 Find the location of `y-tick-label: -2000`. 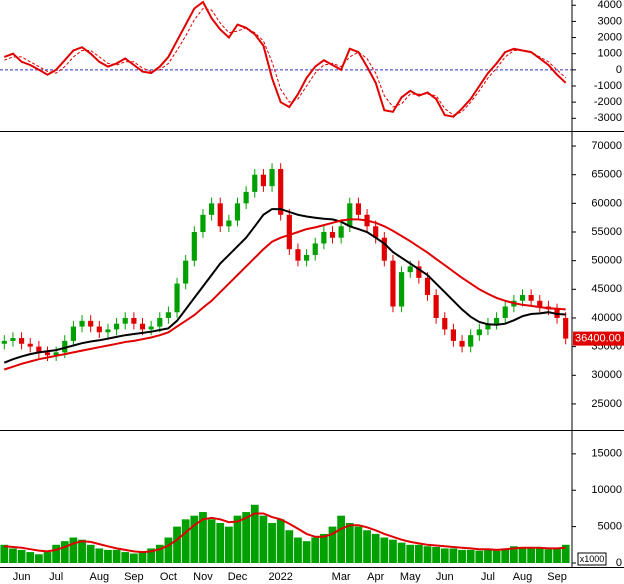

y-tick-label: -2000 is located at coordinates (608, 102).